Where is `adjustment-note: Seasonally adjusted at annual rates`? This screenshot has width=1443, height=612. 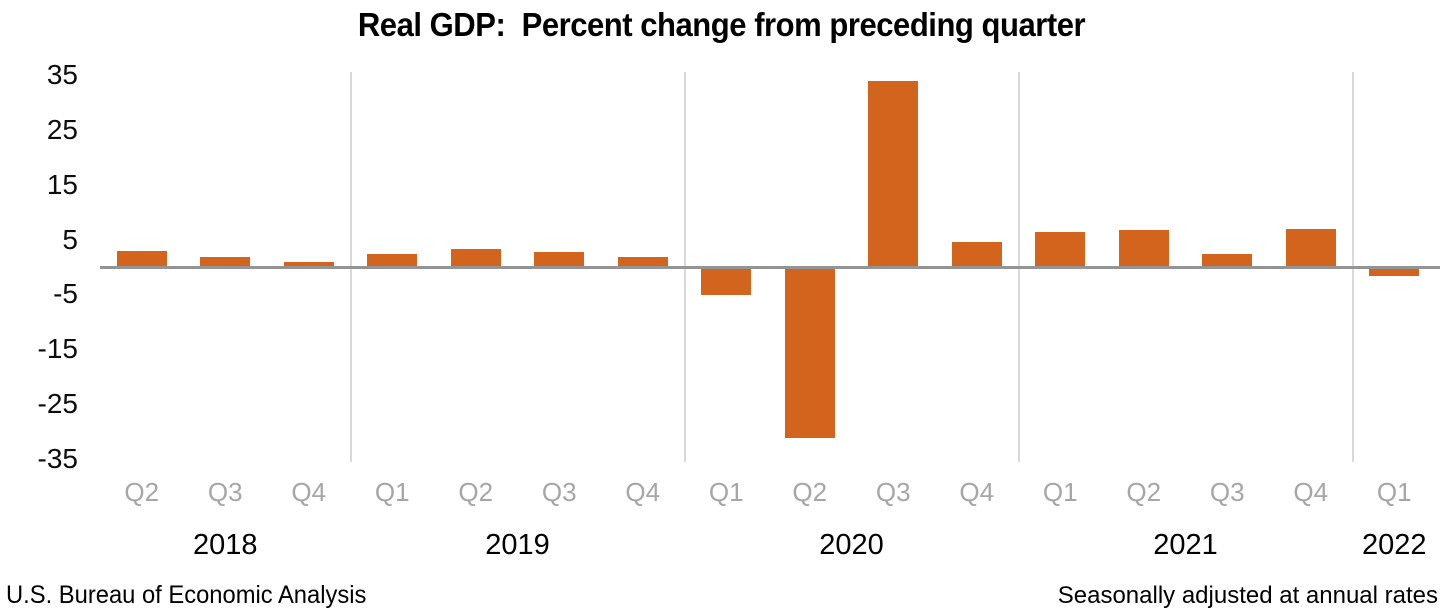
adjustment-note: Seasonally adjusted at annual rates is located at coordinates (1247, 595).